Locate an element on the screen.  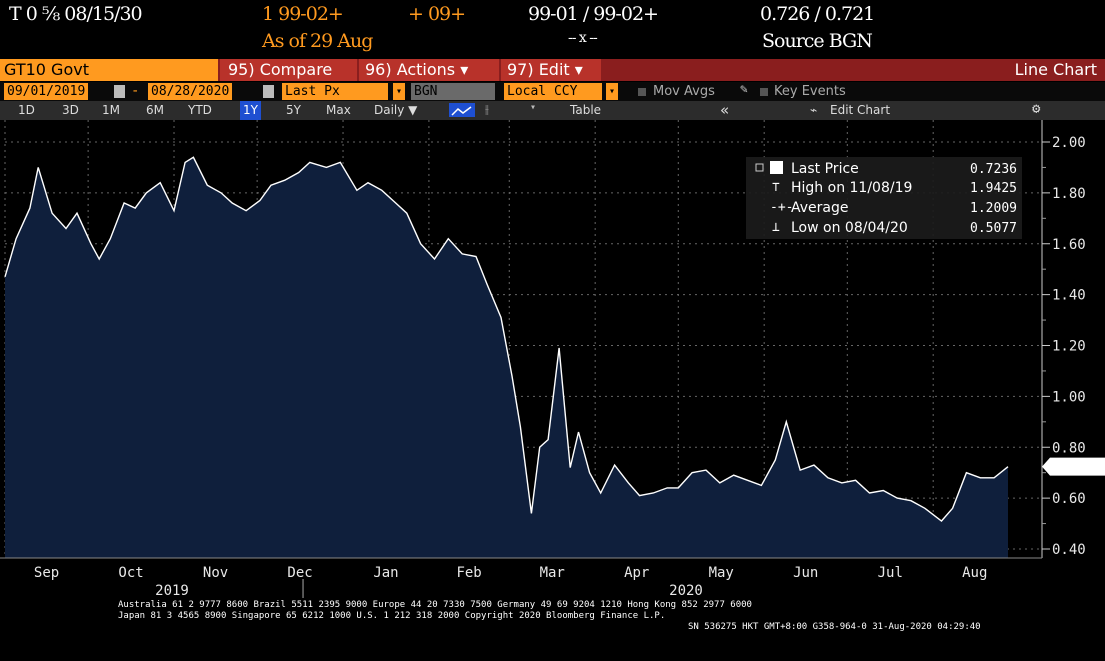
edit-chart-button: Edit Chart is located at coordinates (860, 110).